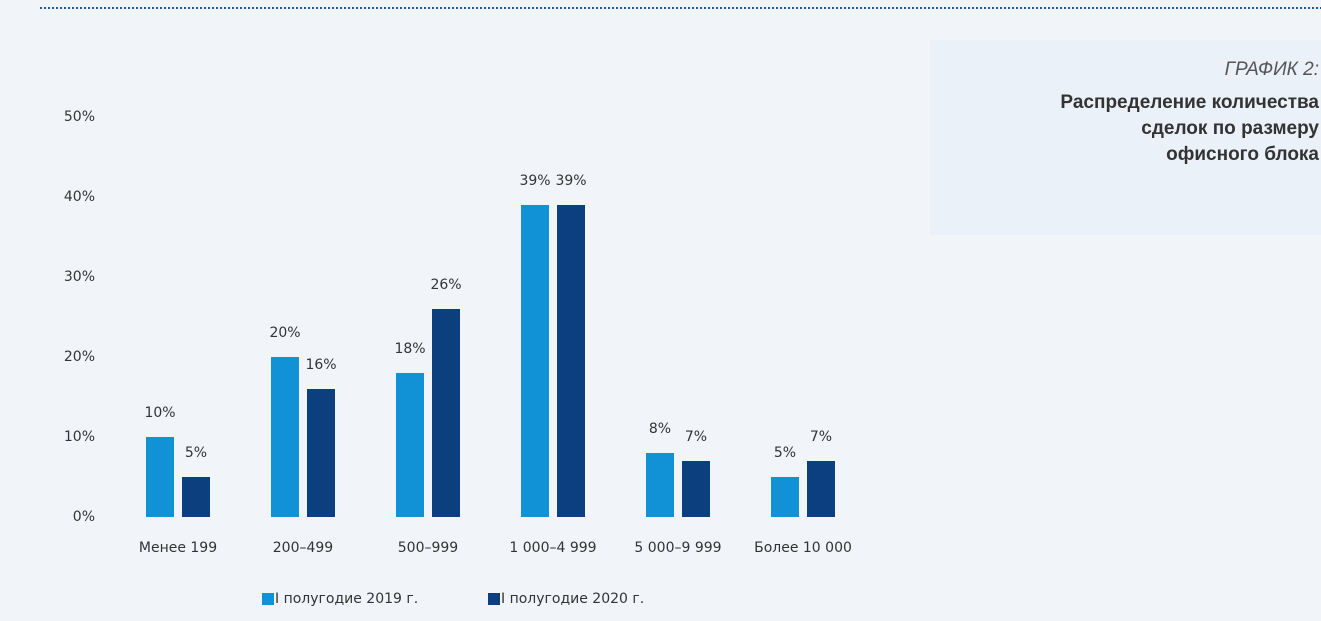 This screenshot has width=1321, height=621. I want to click on y-tick-label: 50%, so click(79, 117).